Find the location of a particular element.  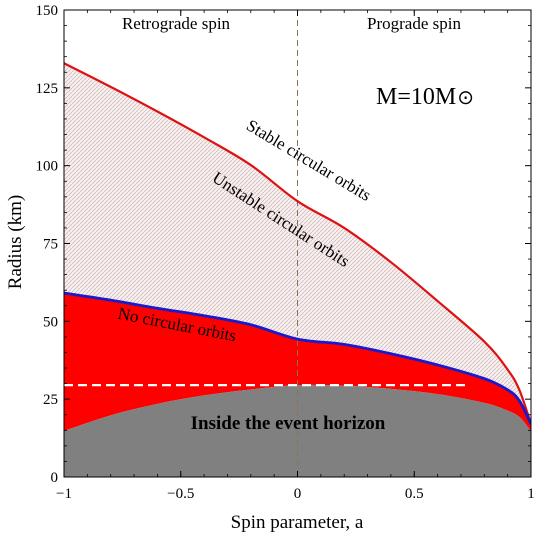

y-tick-label: 25 is located at coordinates (50, 400).